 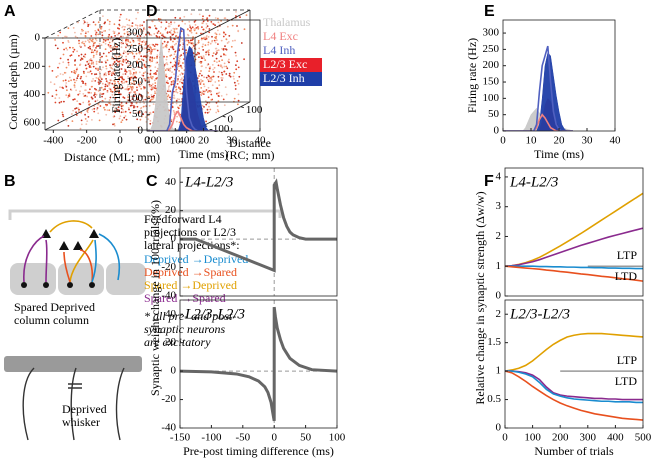 What do you see at coordinates (232, 141) in the screenshot?
I see `x-tick-label: 30` at bounding box center [232, 141].